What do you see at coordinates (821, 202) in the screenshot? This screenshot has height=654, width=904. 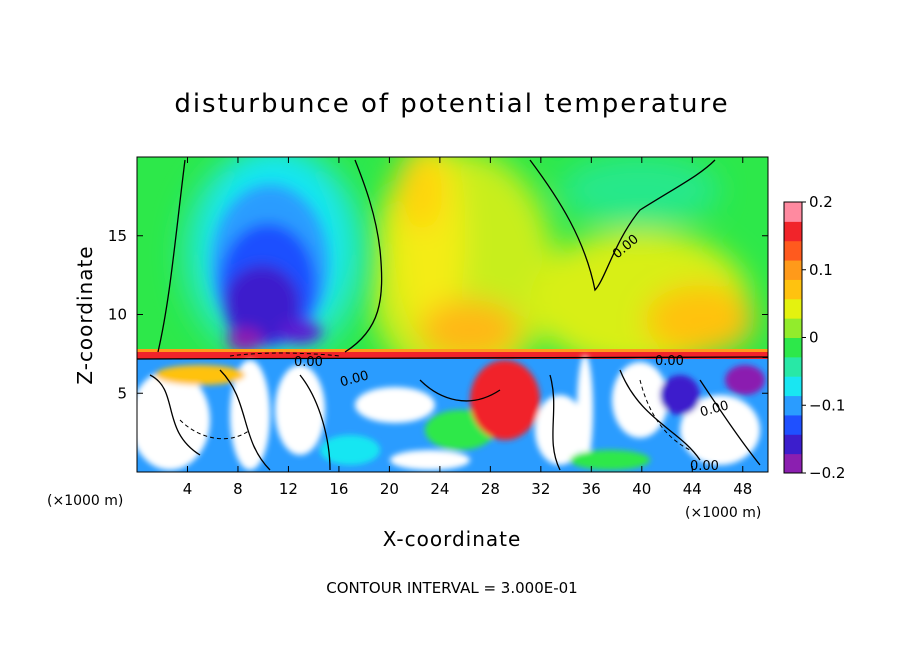 I see `colorbar-tick-label: 0.2` at bounding box center [821, 202].